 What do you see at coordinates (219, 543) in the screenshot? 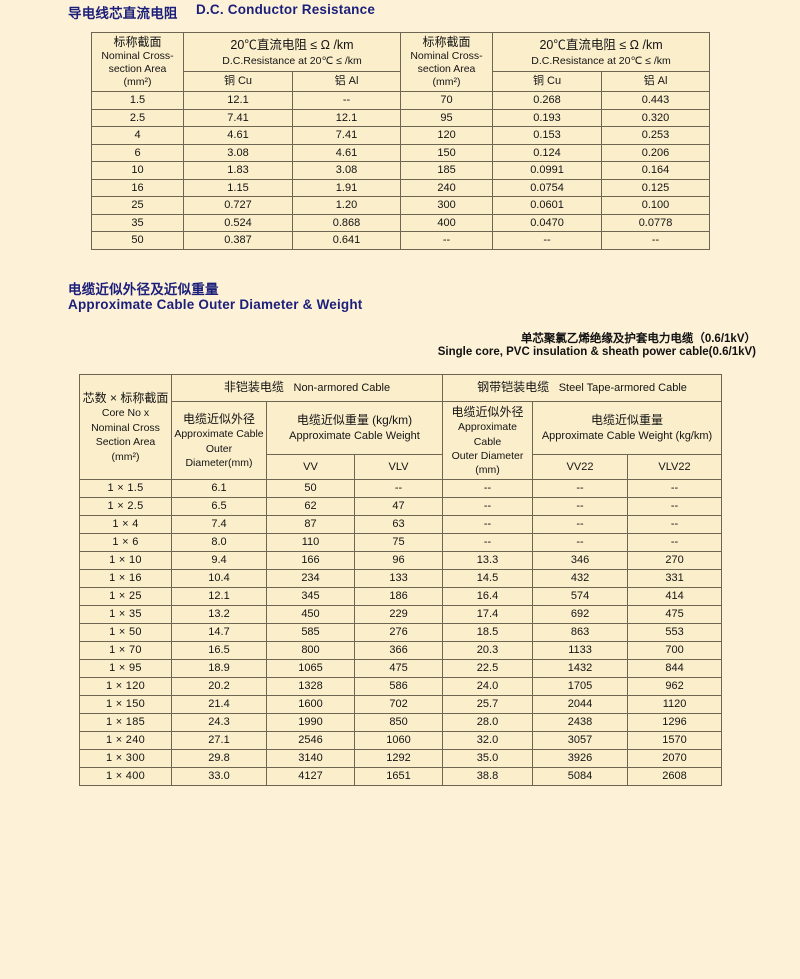
I see `cell-outer-diameter-na: 8.0` at bounding box center [219, 543].